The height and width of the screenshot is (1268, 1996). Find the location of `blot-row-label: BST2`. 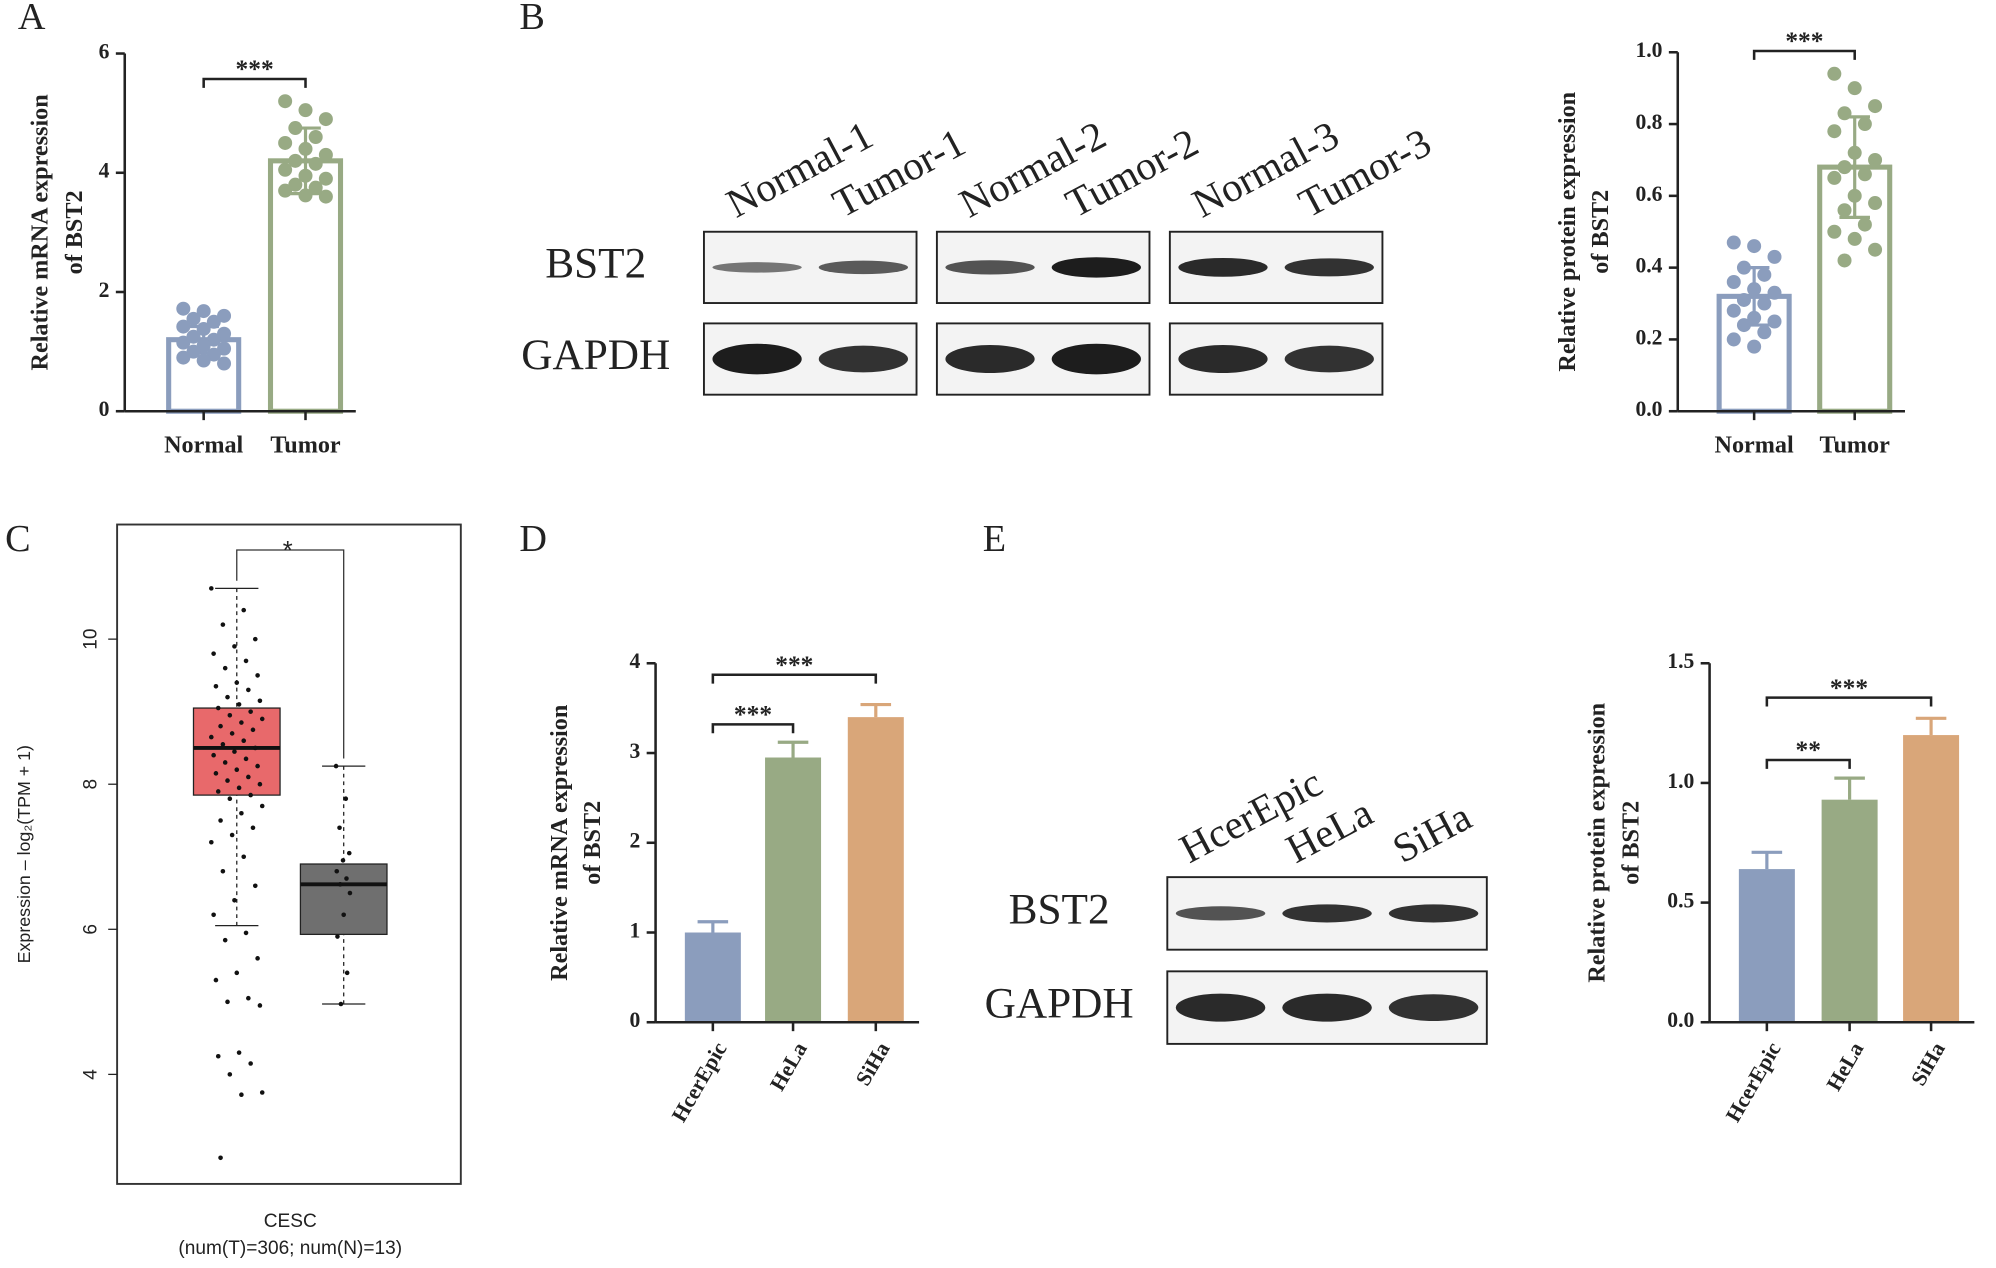

blot-row-label: BST2 is located at coordinates (595, 263).